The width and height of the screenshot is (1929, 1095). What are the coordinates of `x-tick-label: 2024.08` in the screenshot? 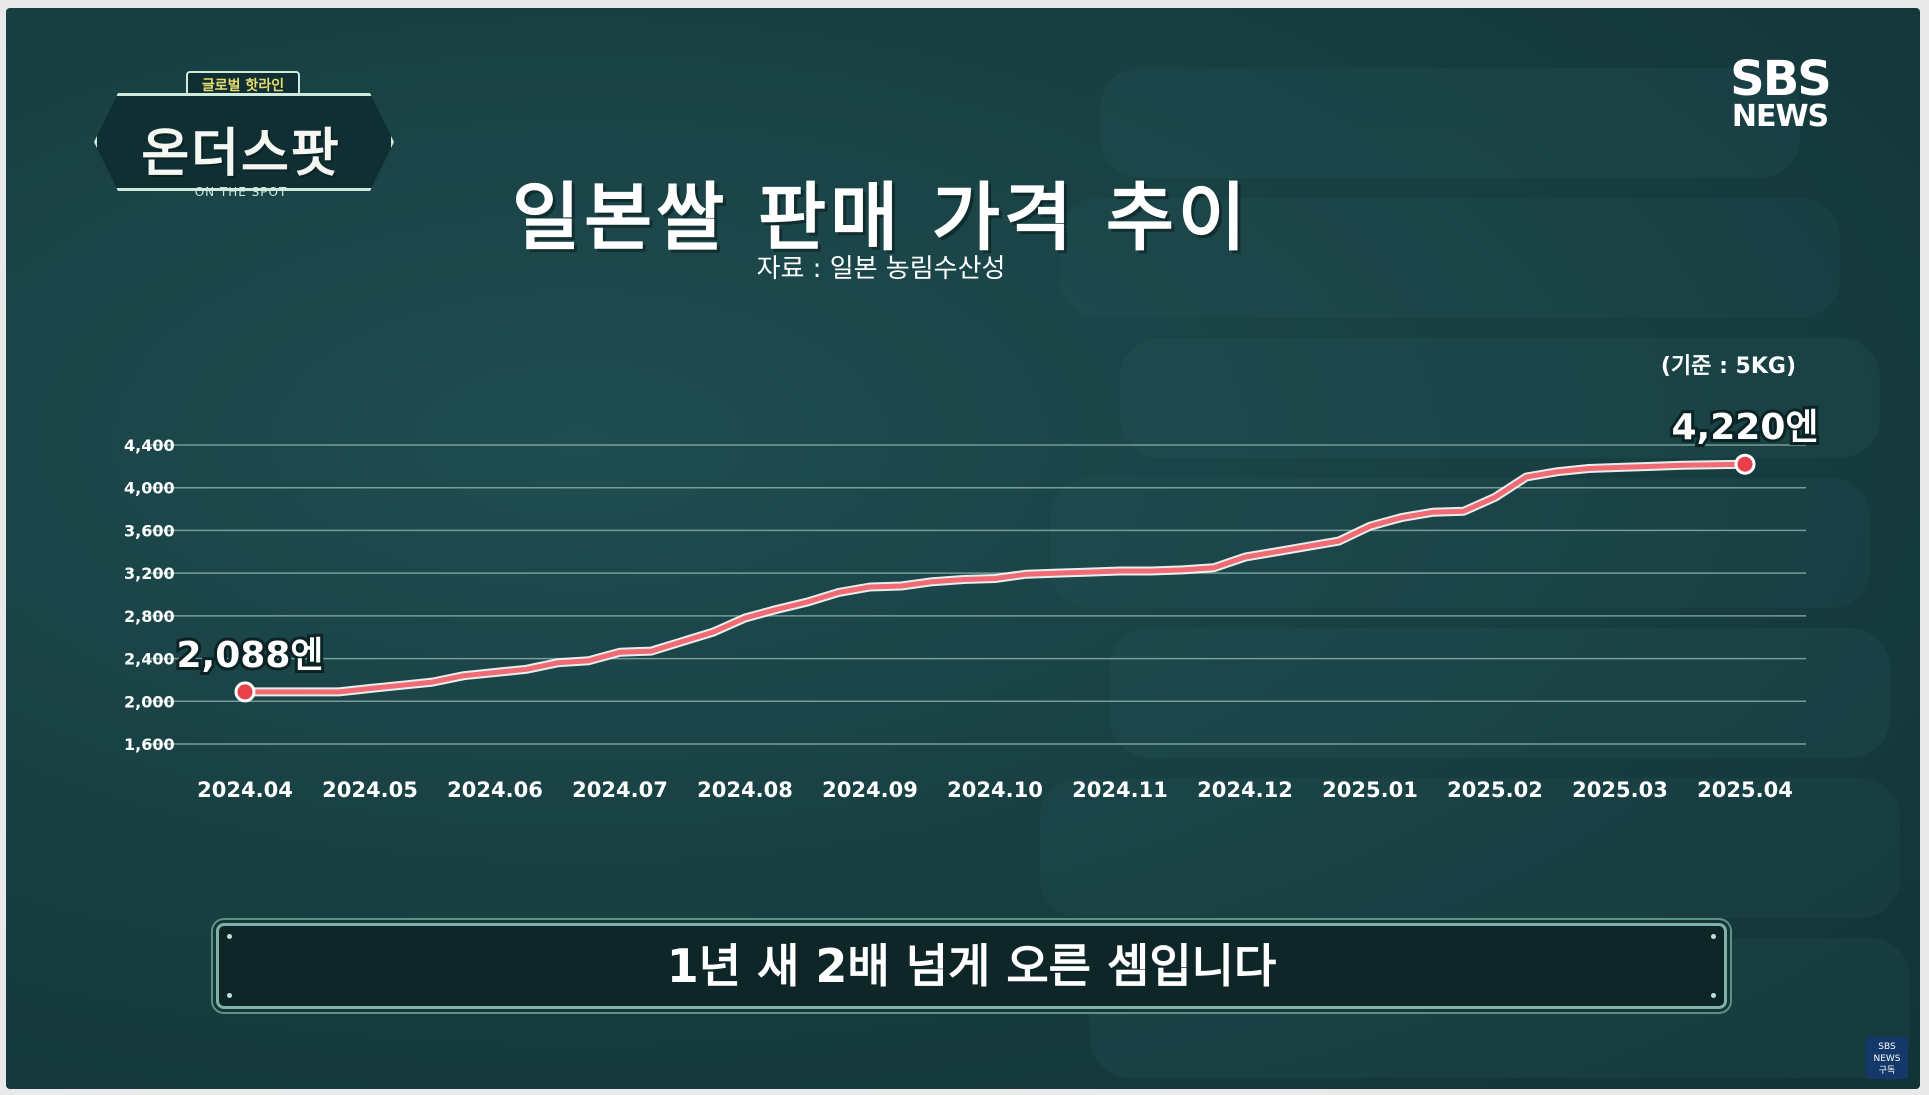 It's located at (745, 790).